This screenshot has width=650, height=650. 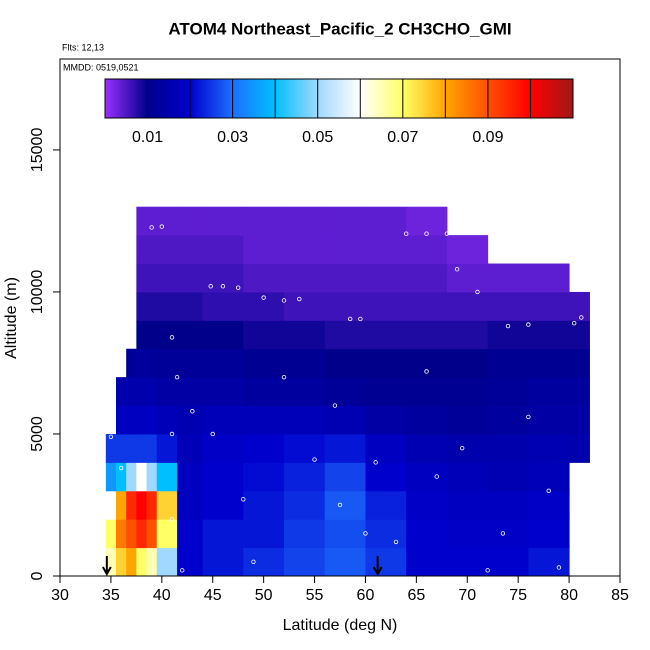 I want to click on y-tick-label: 10000, so click(x=37, y=292).